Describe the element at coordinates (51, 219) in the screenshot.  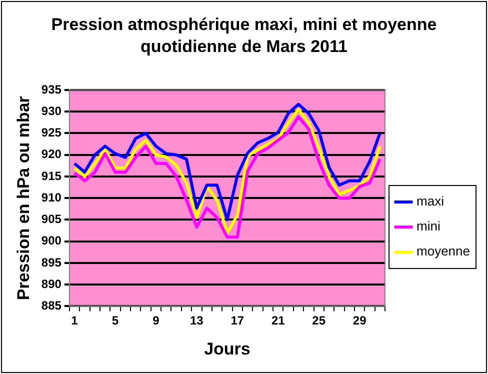
I see `y-tick-label: 905` at that location.